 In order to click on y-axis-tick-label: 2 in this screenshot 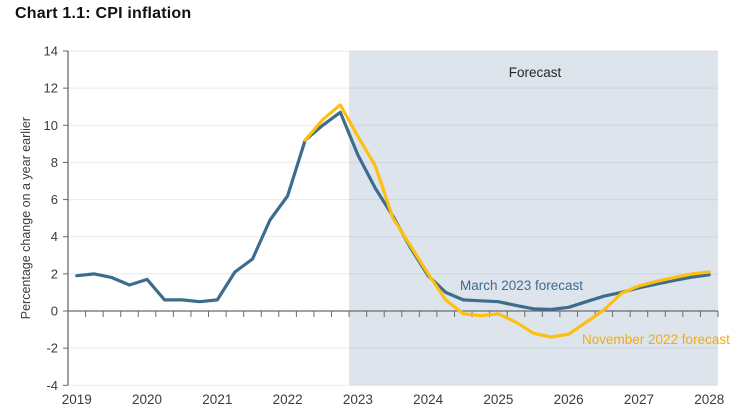, I will do `click(54, 273)`.